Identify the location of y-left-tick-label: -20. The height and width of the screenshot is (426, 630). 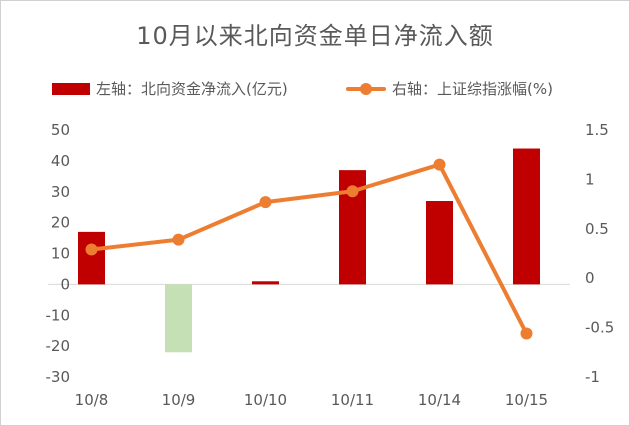
(58, 346).